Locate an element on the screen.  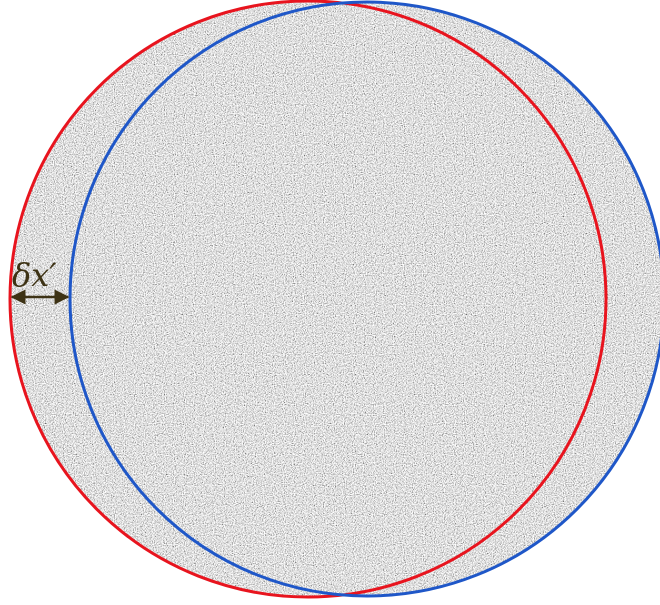
shift-label: δx′ is located at coordinates (34, 275).